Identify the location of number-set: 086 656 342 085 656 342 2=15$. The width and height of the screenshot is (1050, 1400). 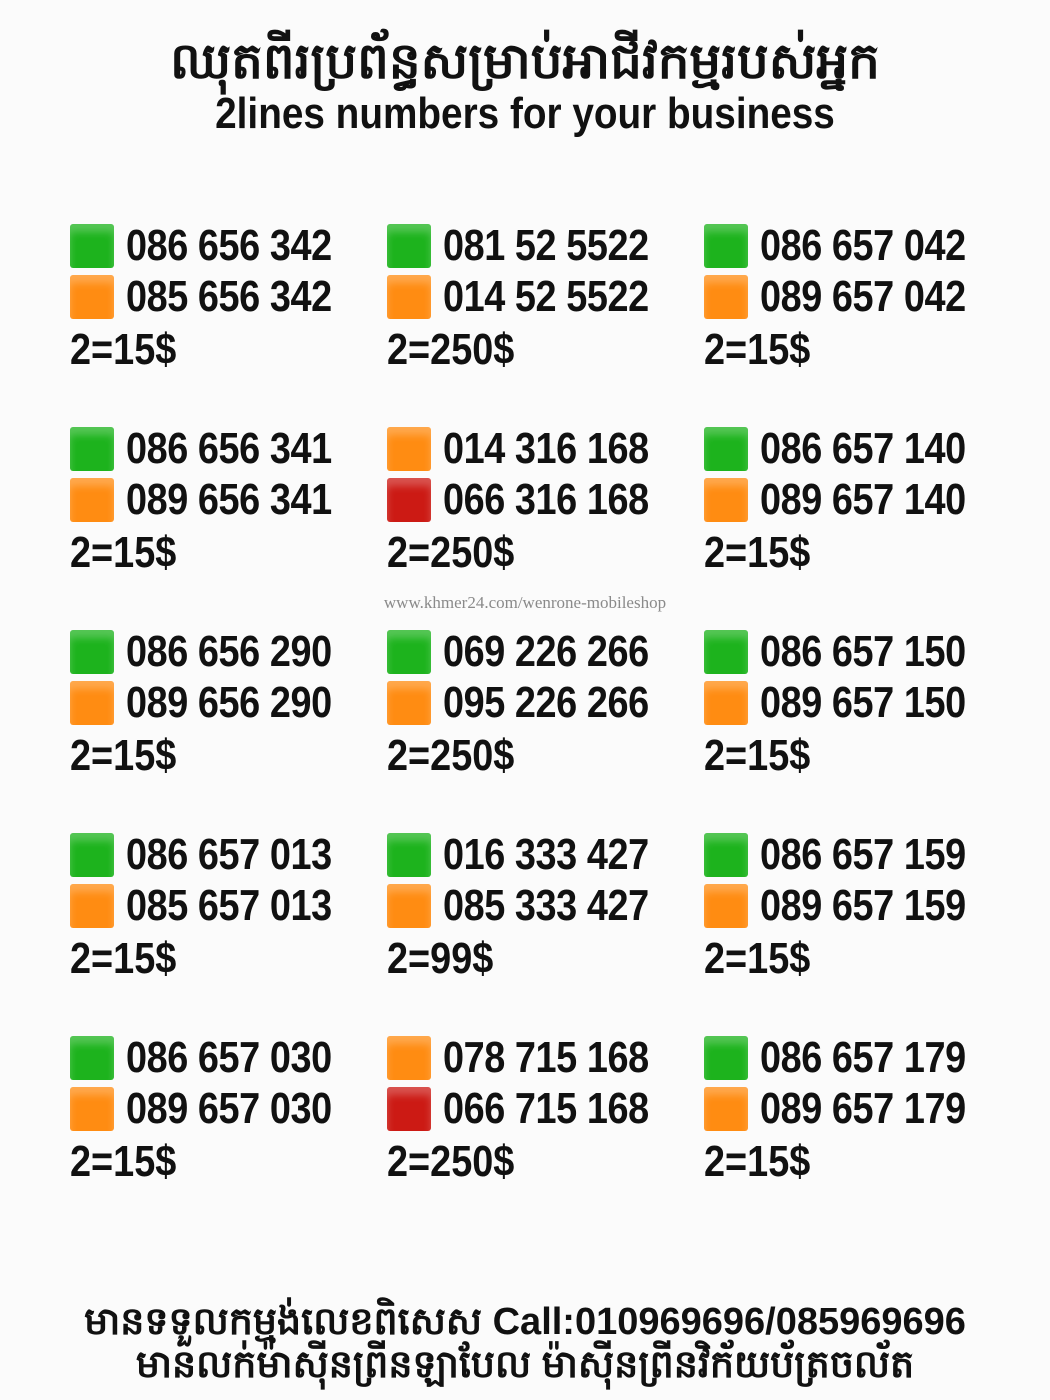
(230, 301).